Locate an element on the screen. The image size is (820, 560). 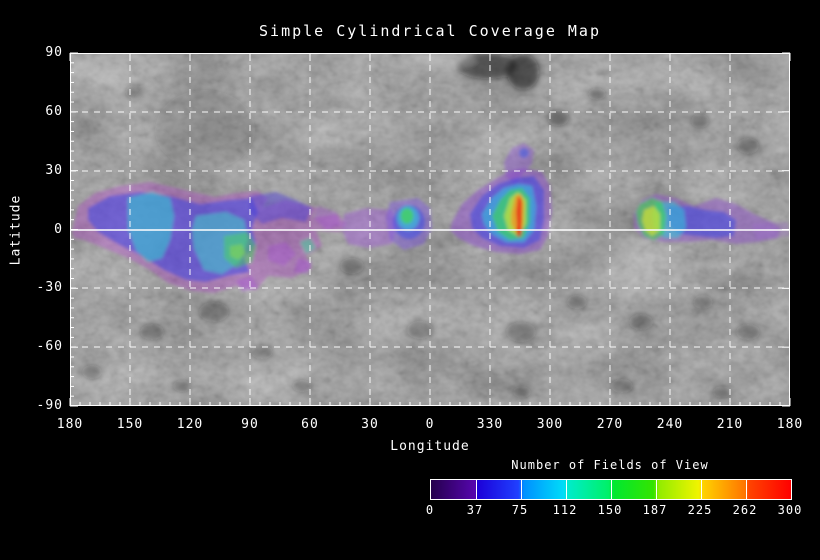
x-tick-330: 330 is located at coordinates (490, 424).